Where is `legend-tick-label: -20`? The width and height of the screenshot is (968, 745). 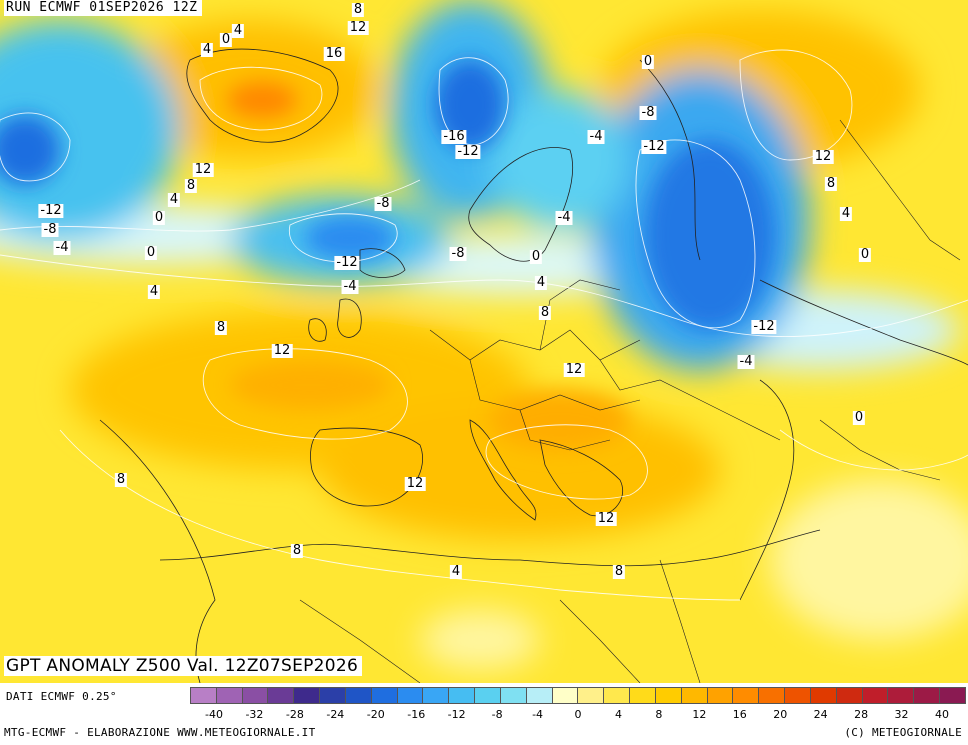 legend-tick-label: -20 is located at coordinates (375, 714).